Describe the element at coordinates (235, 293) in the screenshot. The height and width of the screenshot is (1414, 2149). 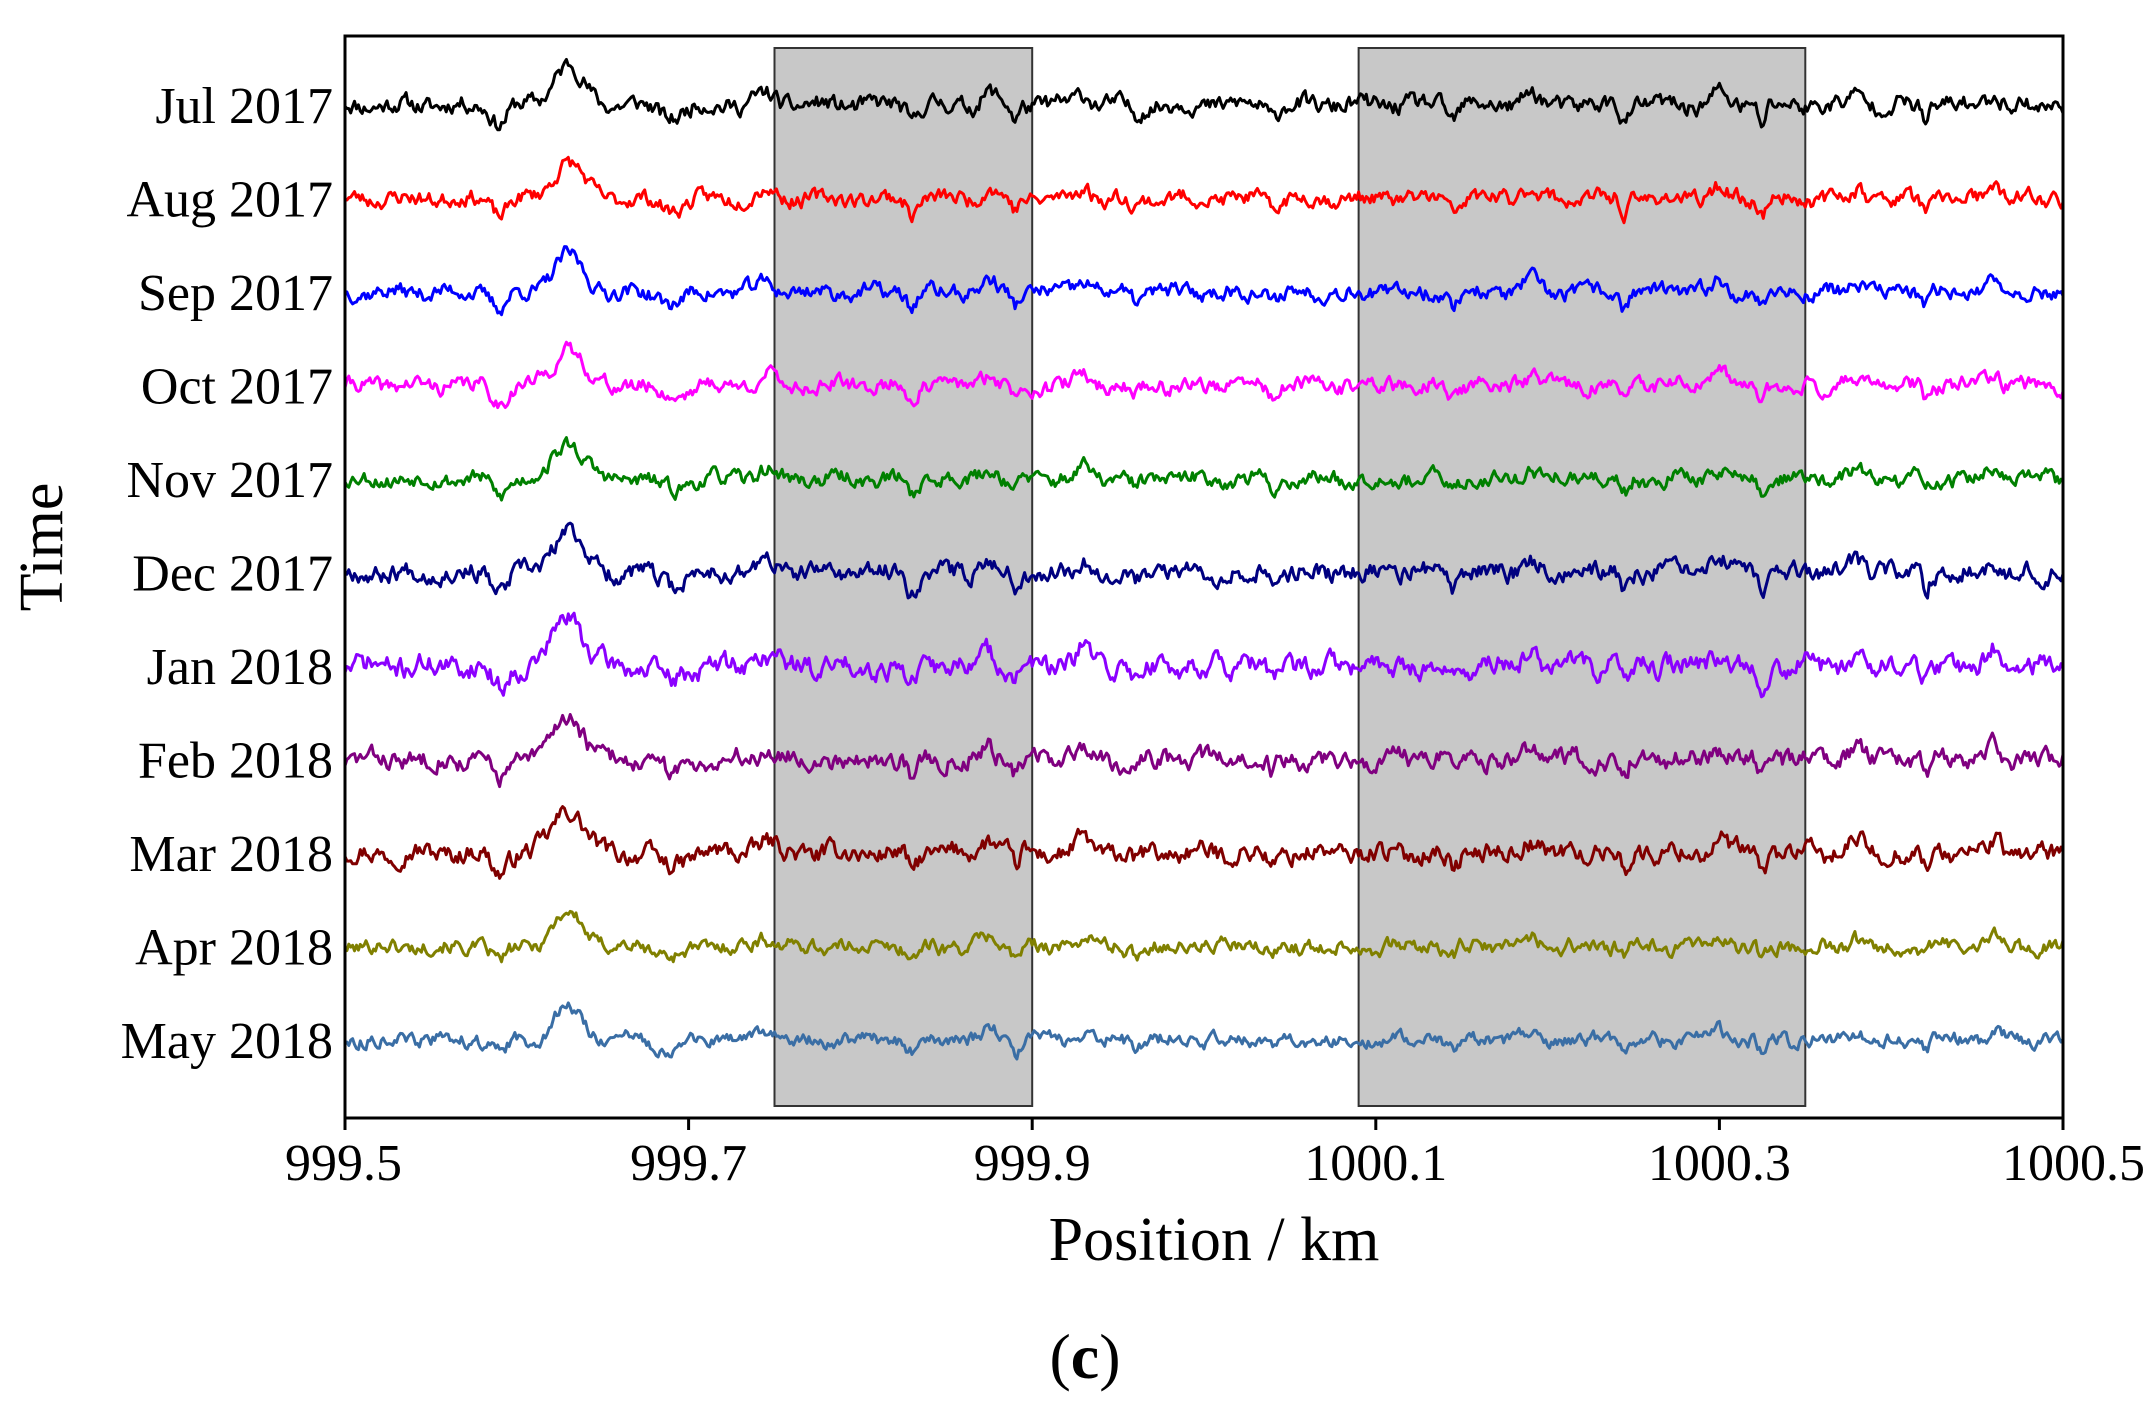
I see `series-label-sep-2017: Sep 2017` at that location.